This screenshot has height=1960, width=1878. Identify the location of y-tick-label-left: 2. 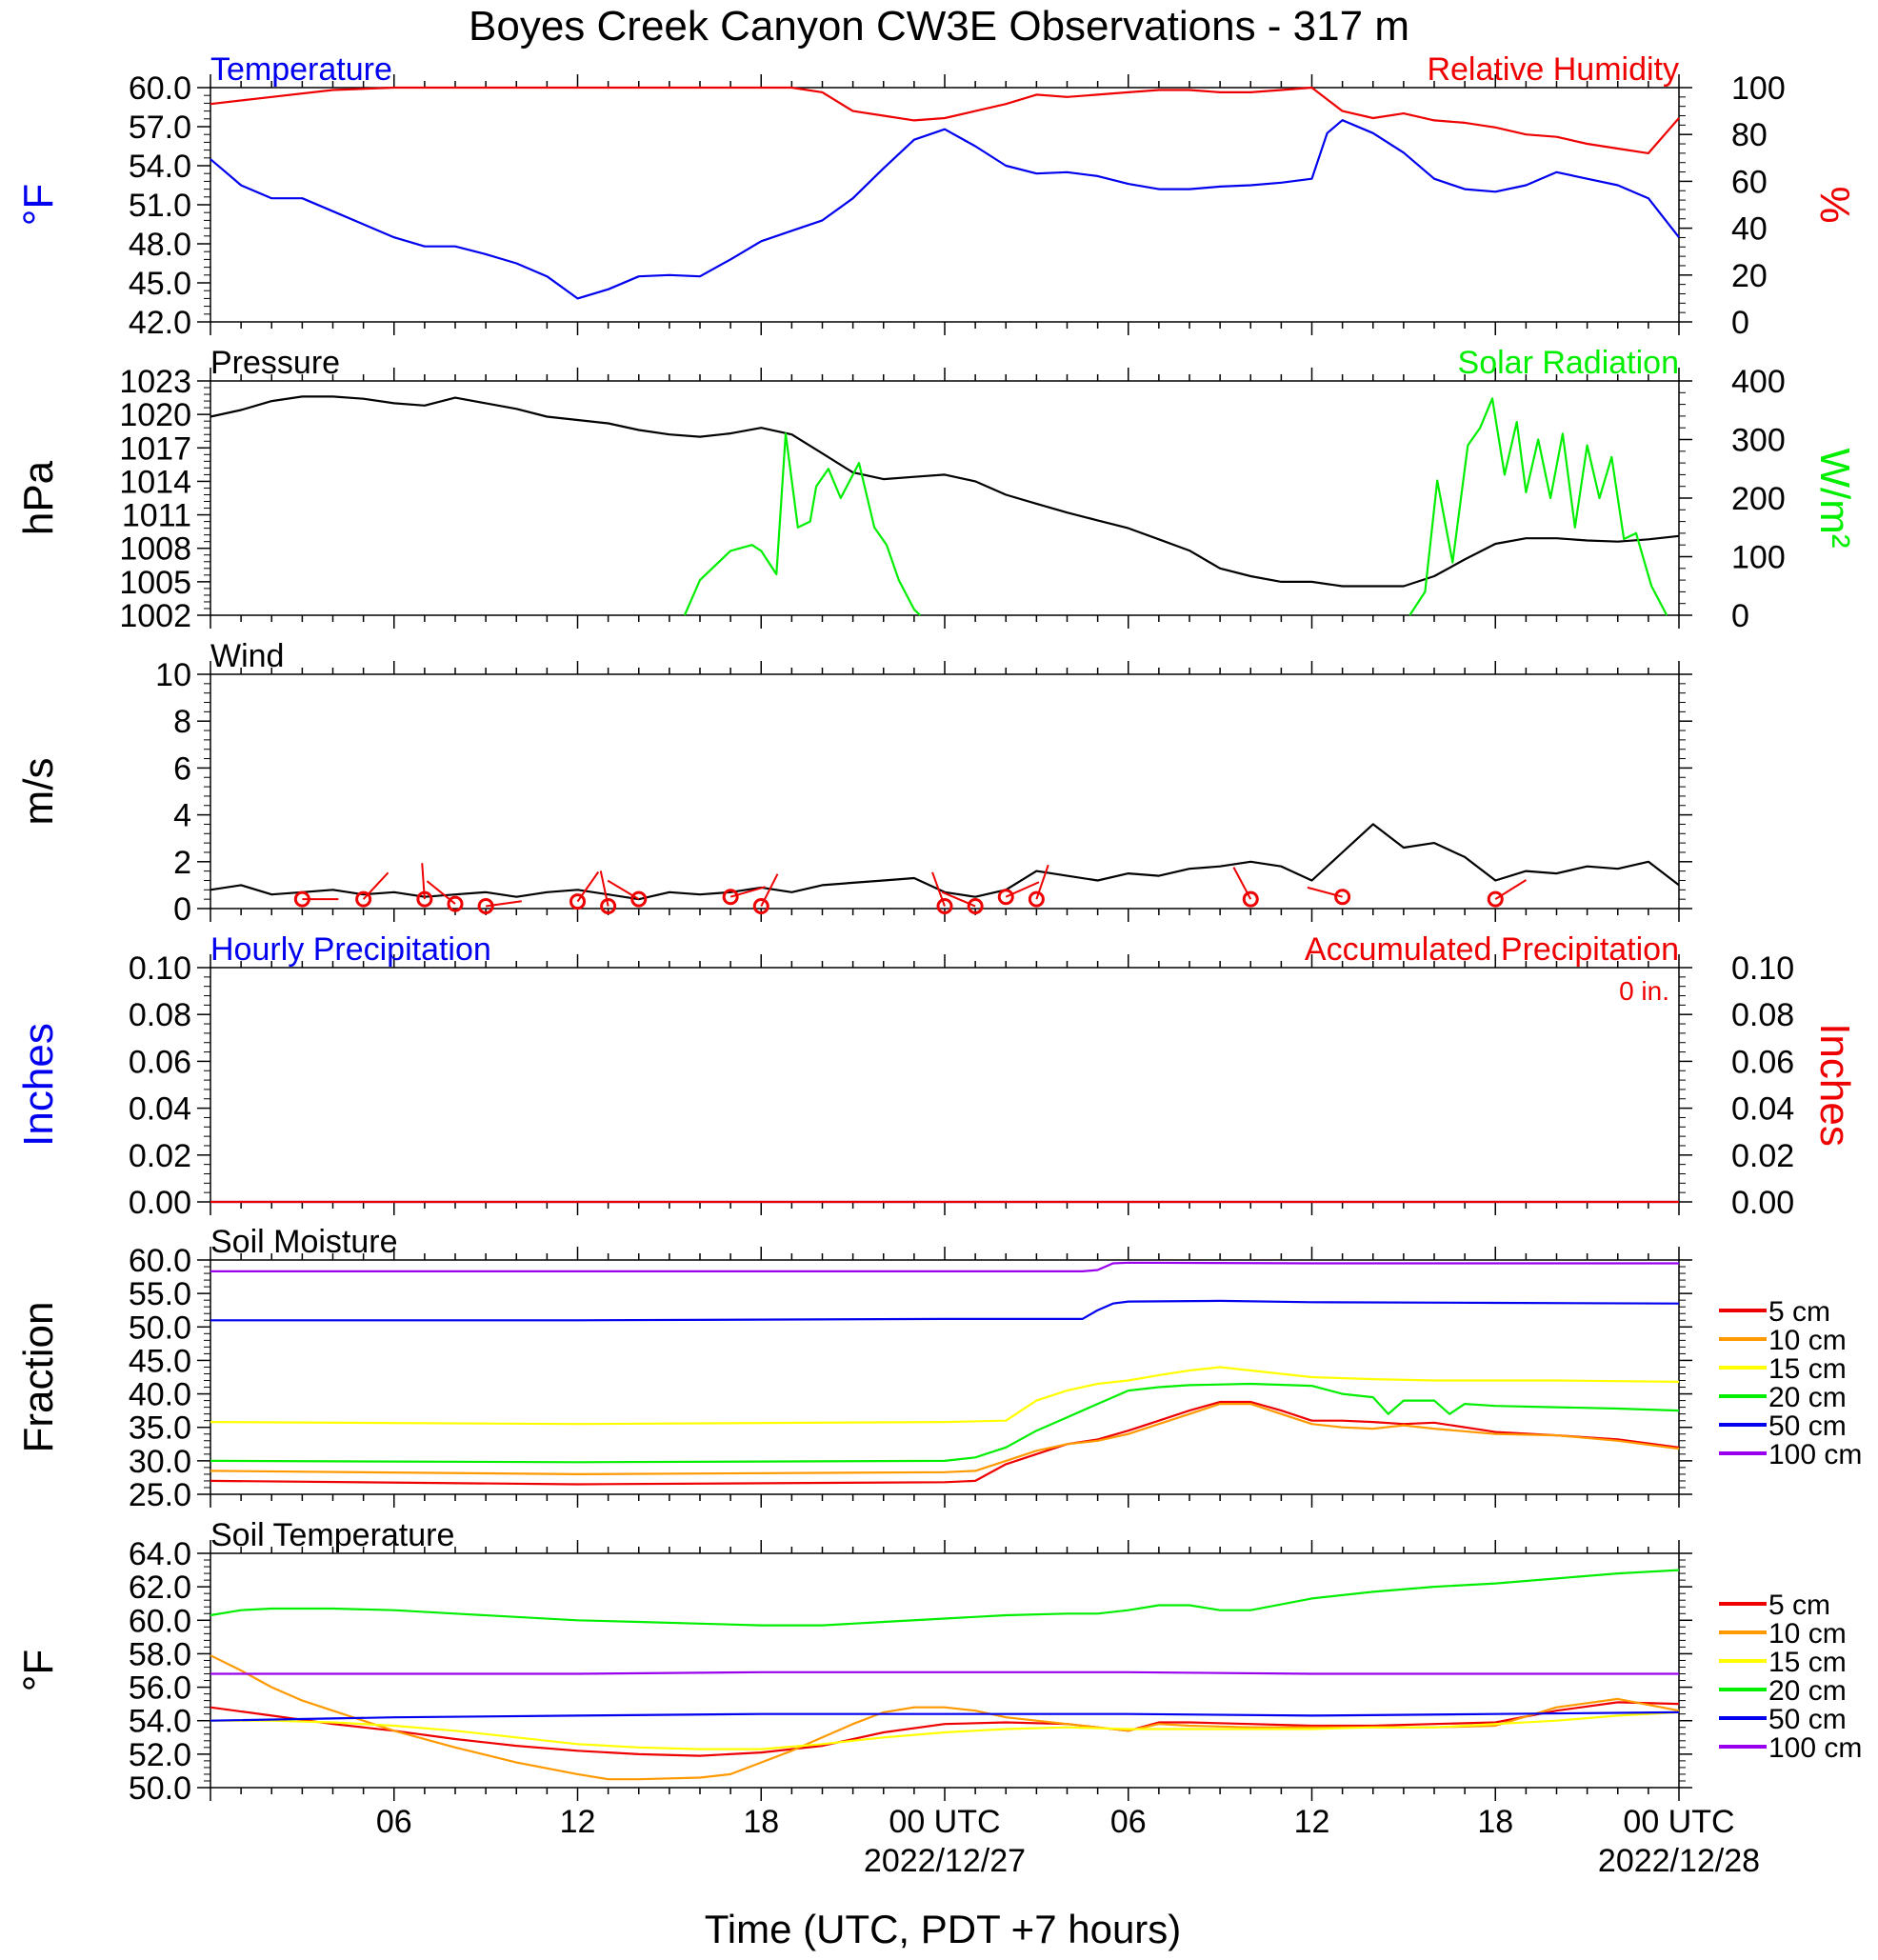
(182, 863).